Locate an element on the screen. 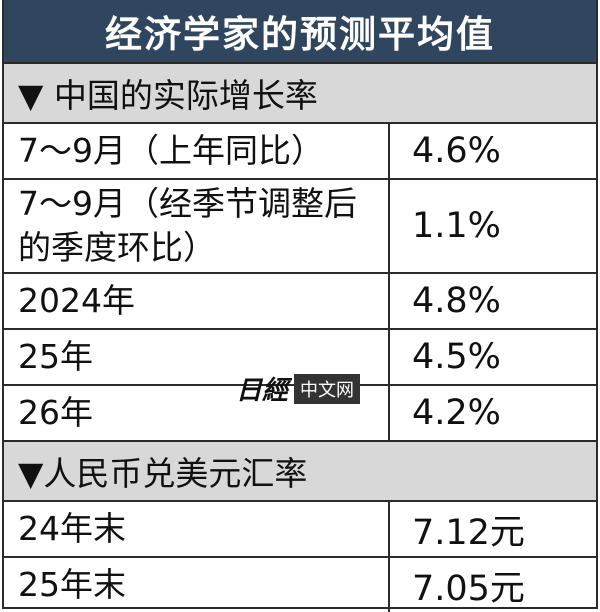 This screenshot has height=612, width=600. watermark-logo: 日經 is located at coordinates (262, 391).